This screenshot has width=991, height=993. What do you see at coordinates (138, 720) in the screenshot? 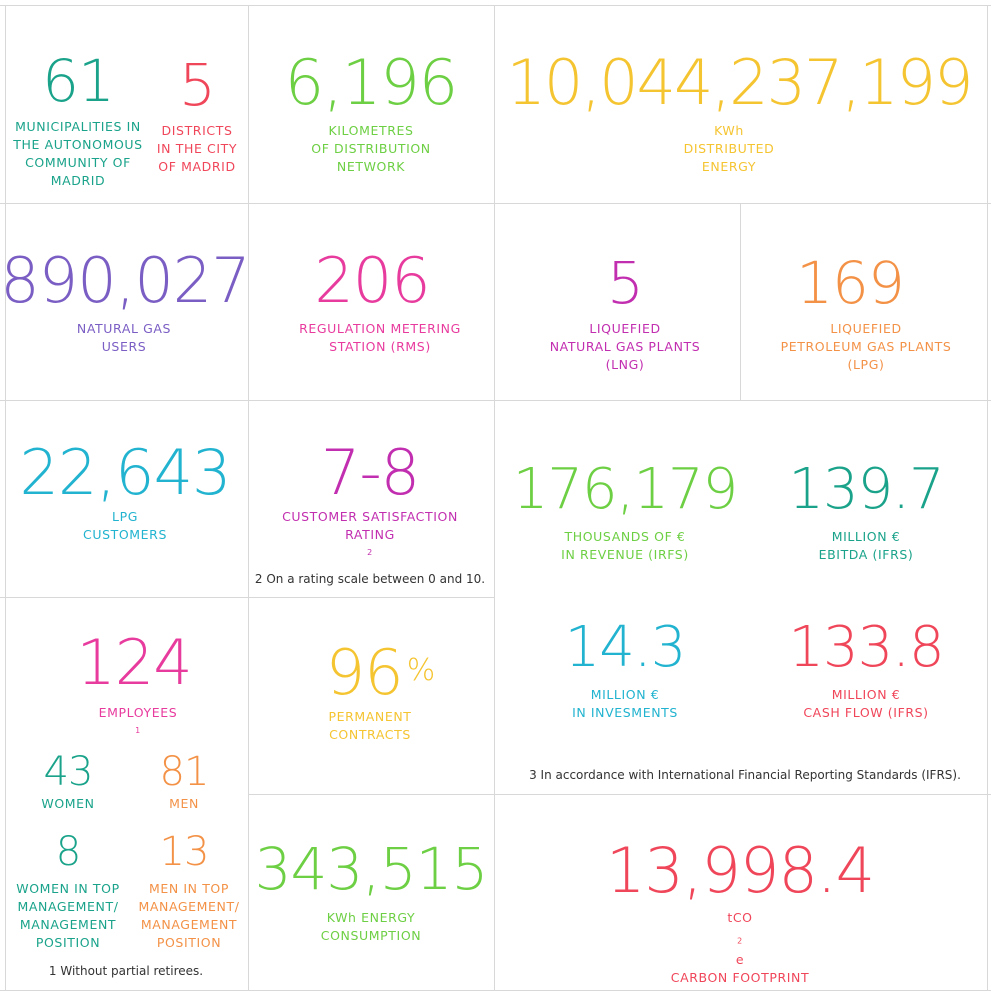
I see `stat-label: EMPLOYEES 1` at bounding box center [138, 720].